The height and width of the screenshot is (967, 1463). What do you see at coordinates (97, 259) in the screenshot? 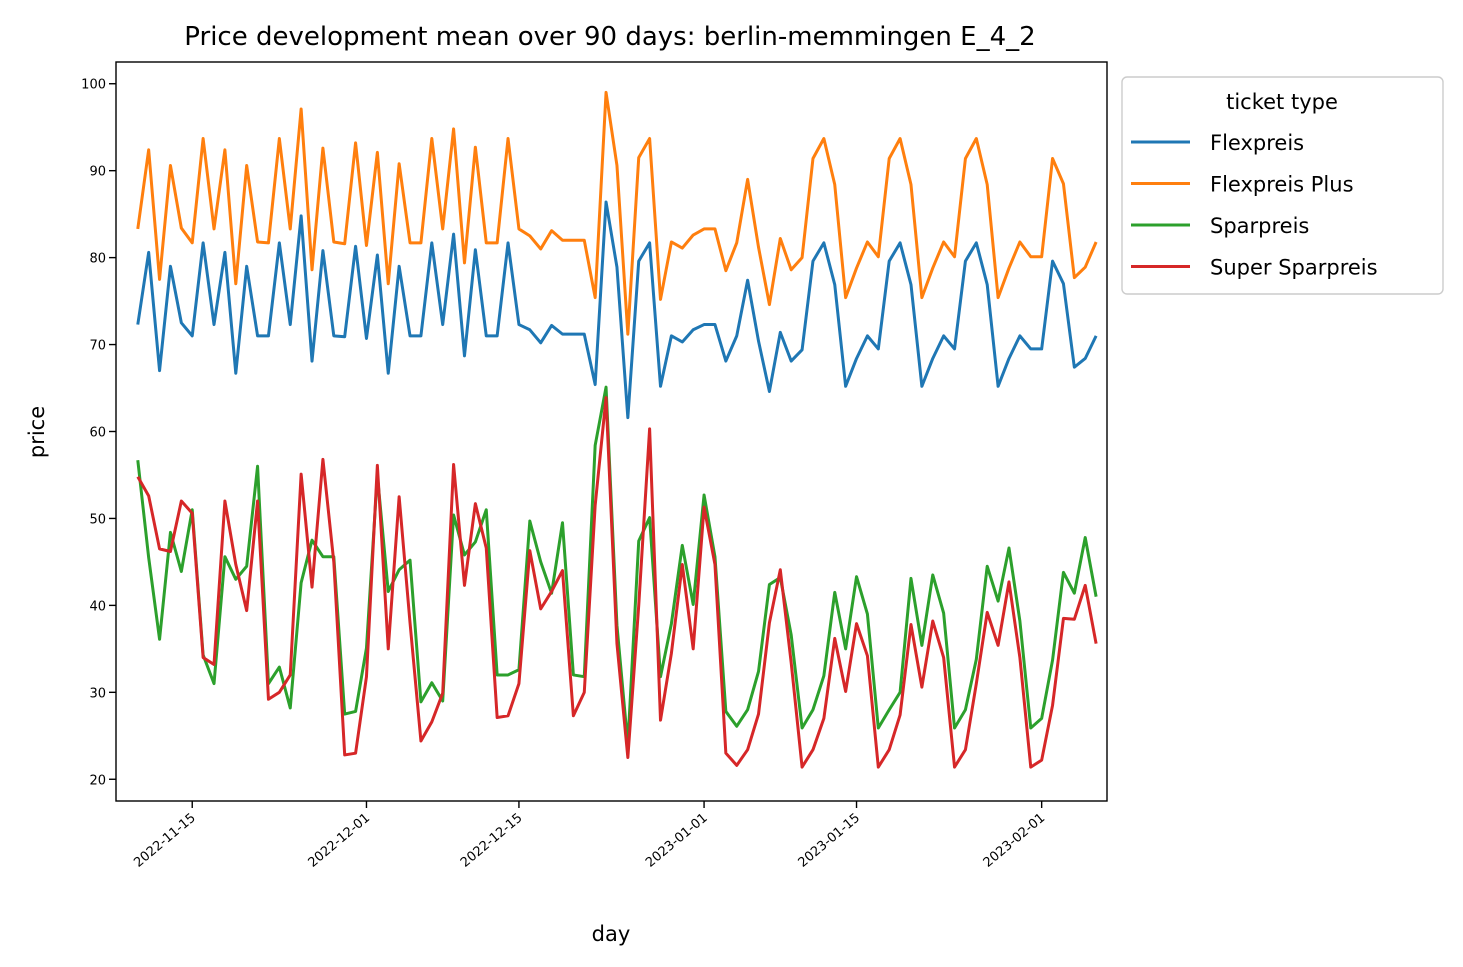
I see `y-tick-label: 80` at bounding box center [97, 259].